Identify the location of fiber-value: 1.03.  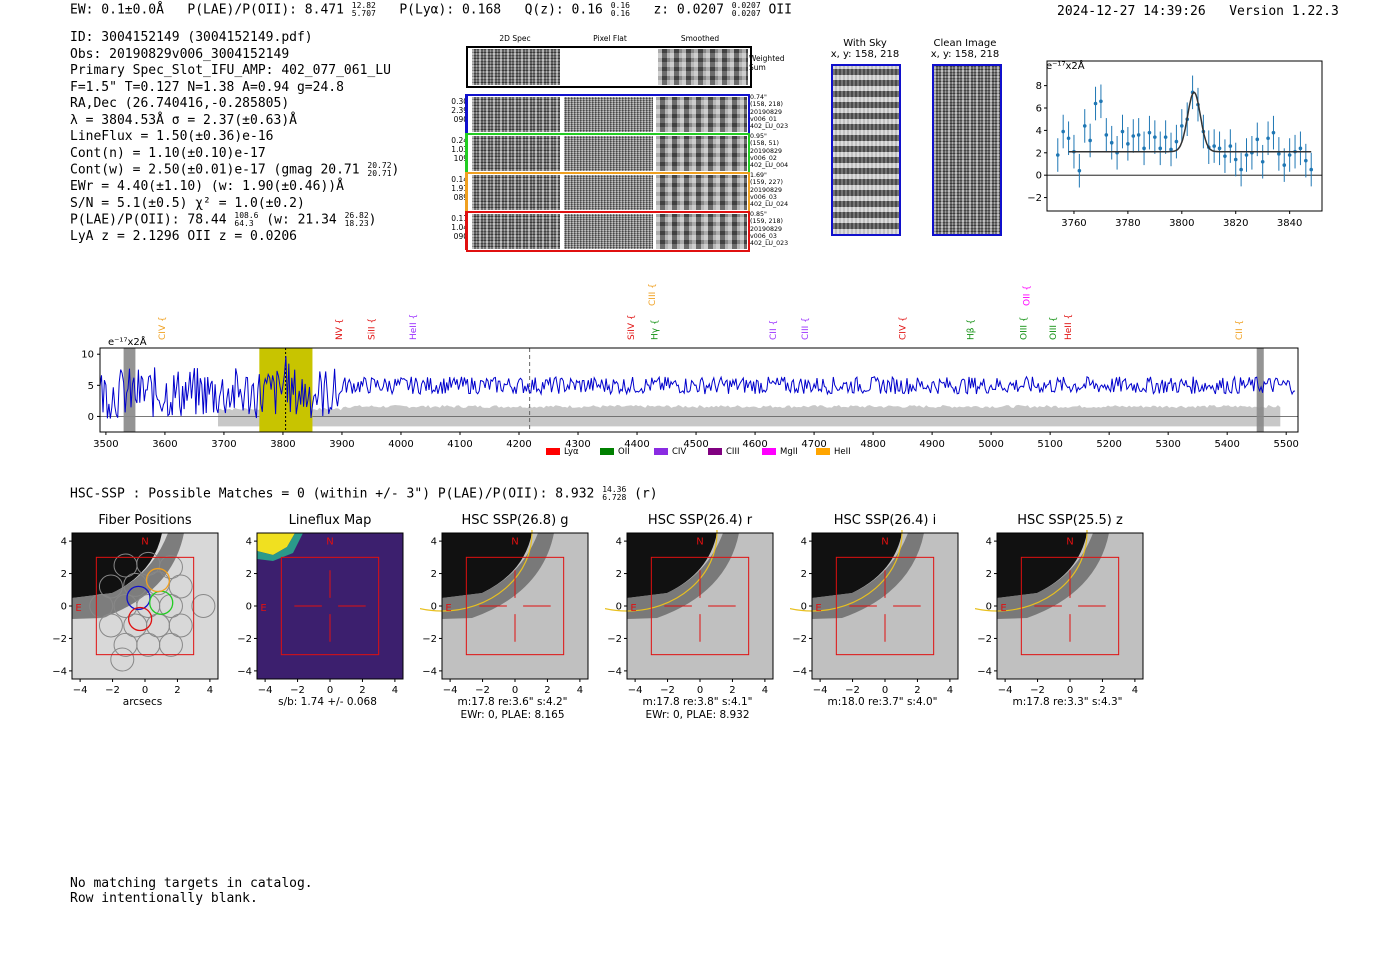
(459, 149).